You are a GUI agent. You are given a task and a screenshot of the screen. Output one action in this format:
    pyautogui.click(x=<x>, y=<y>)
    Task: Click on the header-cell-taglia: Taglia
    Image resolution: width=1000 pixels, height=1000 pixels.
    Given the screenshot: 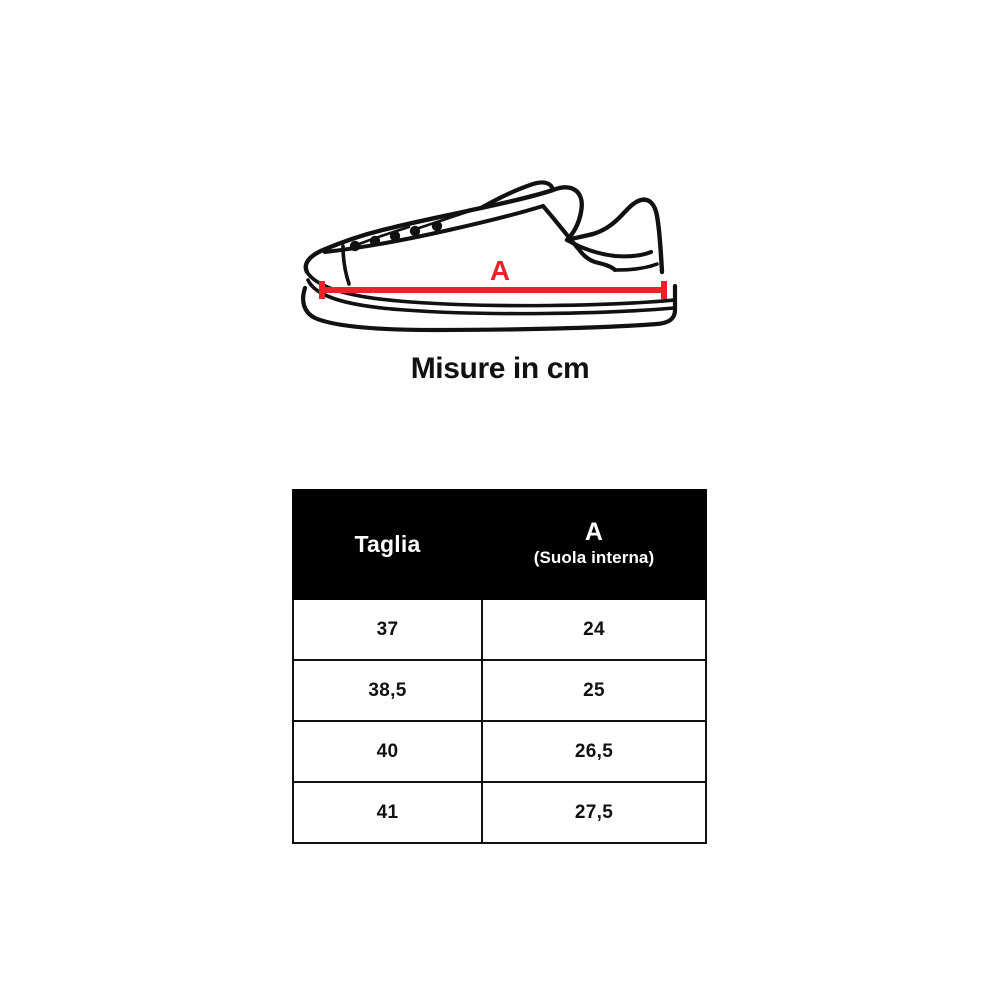 What is the action you would take?
    pyautogui.click(x=387, y=544)
    